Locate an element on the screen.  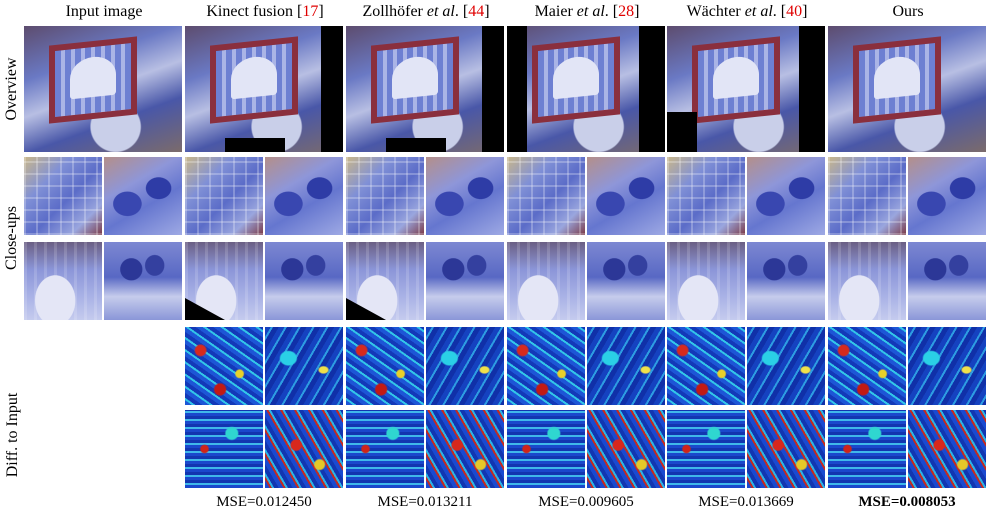
zollhofer-etal: et al is located at coordinates (440, 11).